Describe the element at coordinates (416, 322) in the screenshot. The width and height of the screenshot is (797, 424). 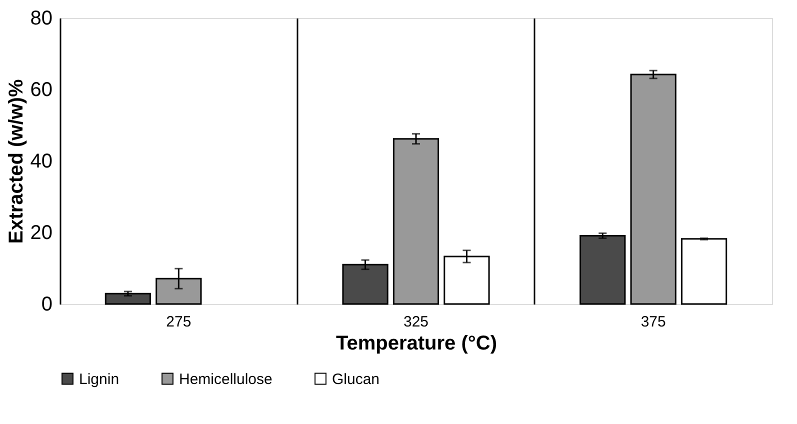
I see `x-tick-label: 325` at that location.